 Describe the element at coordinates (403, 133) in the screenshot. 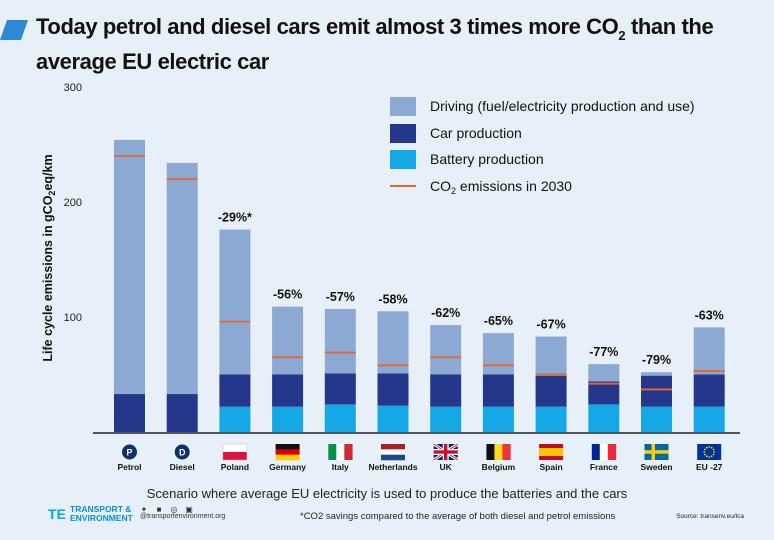

I see `legend-swatch-car` at that location.